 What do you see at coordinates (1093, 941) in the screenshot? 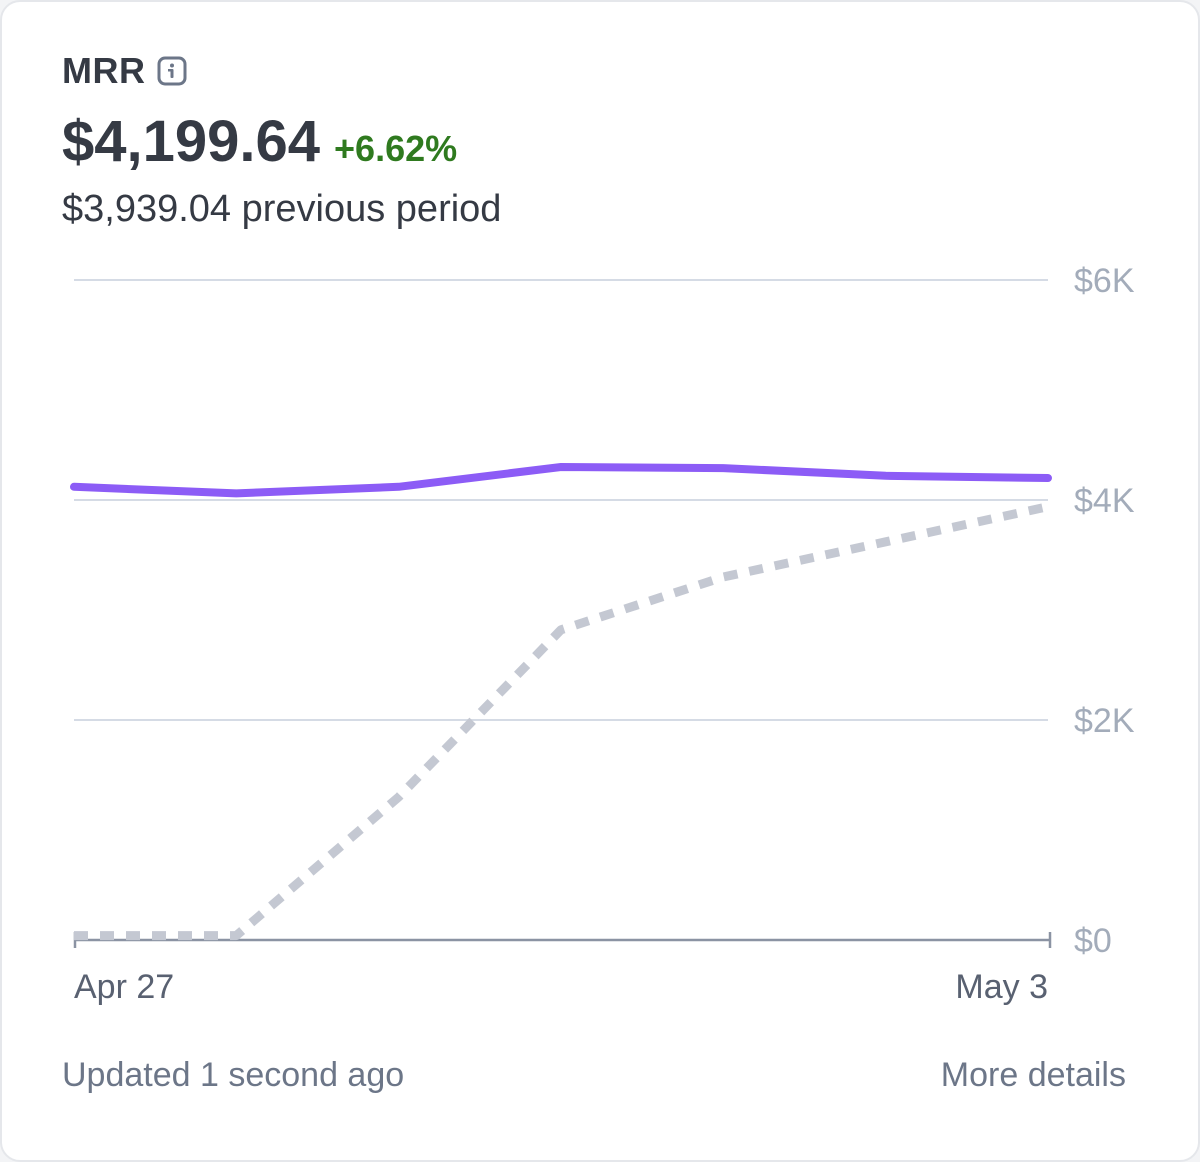
I see `y-tick-label: $0` at bounding box center [1093, 941].